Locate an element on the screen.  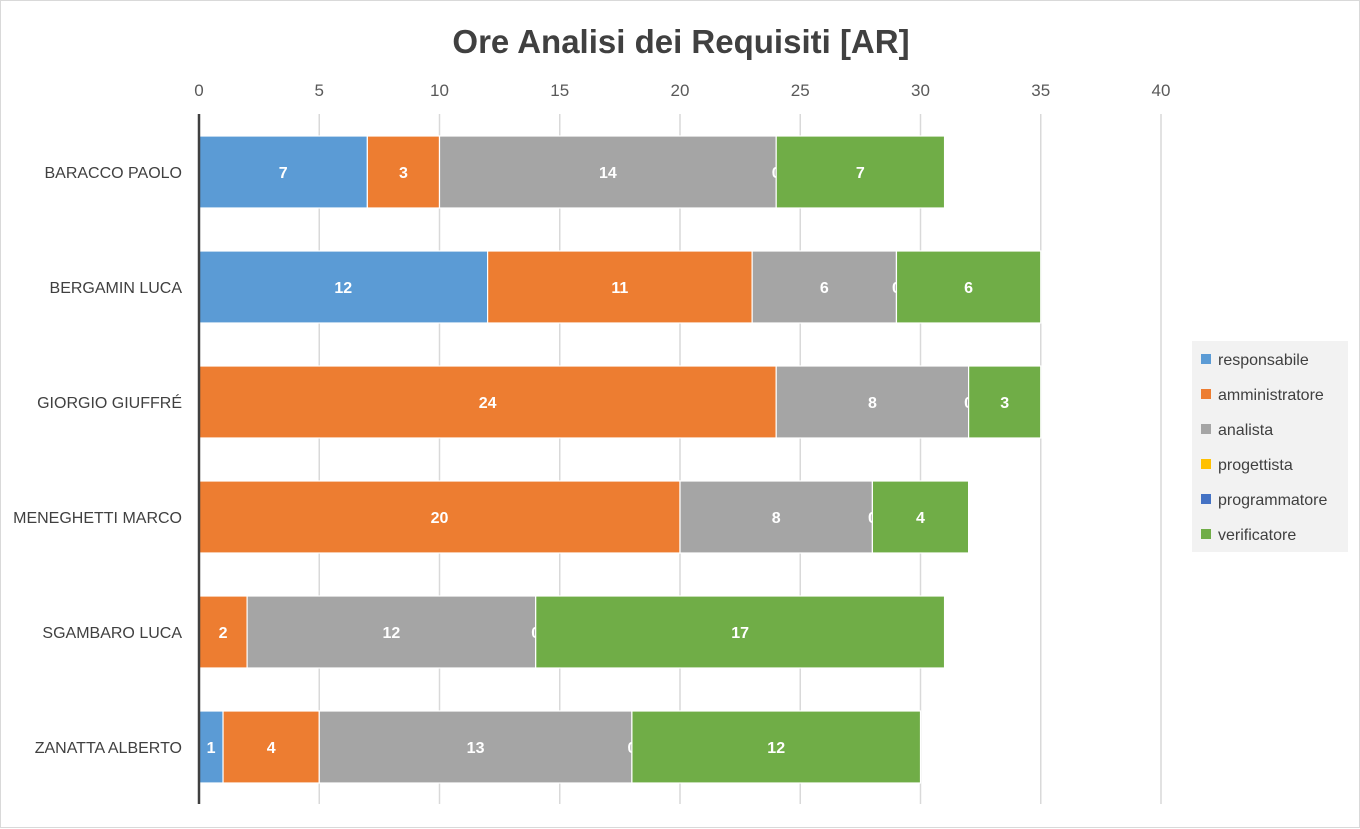
legend-item-progettista: progettista is located at coordinates (1247, 465).